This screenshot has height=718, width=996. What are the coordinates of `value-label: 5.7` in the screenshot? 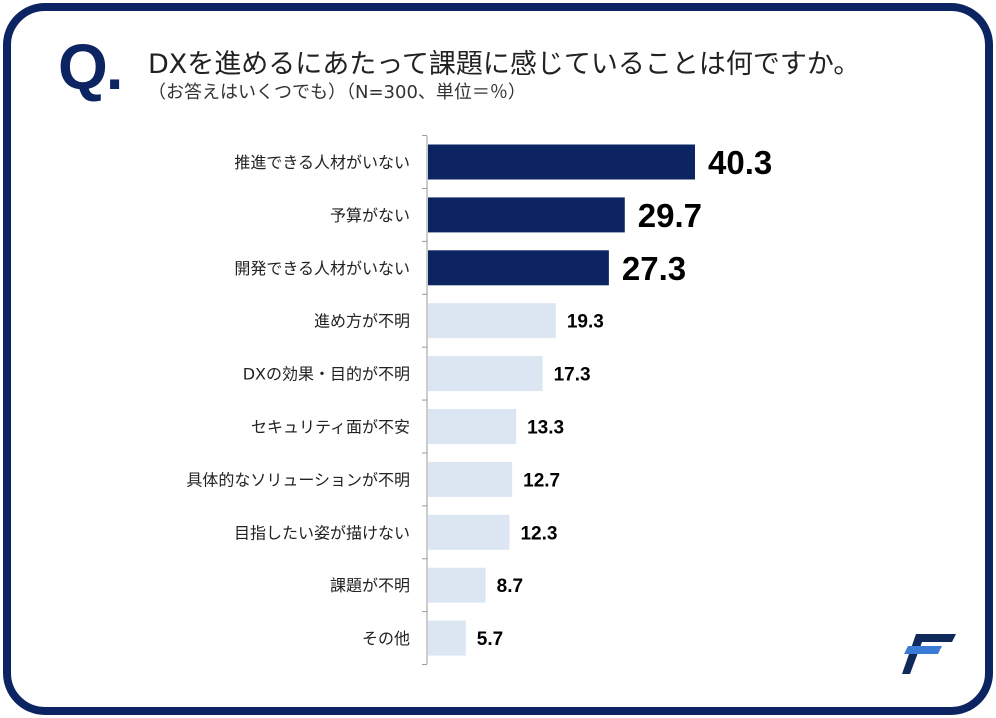 It's located at (490, 639).